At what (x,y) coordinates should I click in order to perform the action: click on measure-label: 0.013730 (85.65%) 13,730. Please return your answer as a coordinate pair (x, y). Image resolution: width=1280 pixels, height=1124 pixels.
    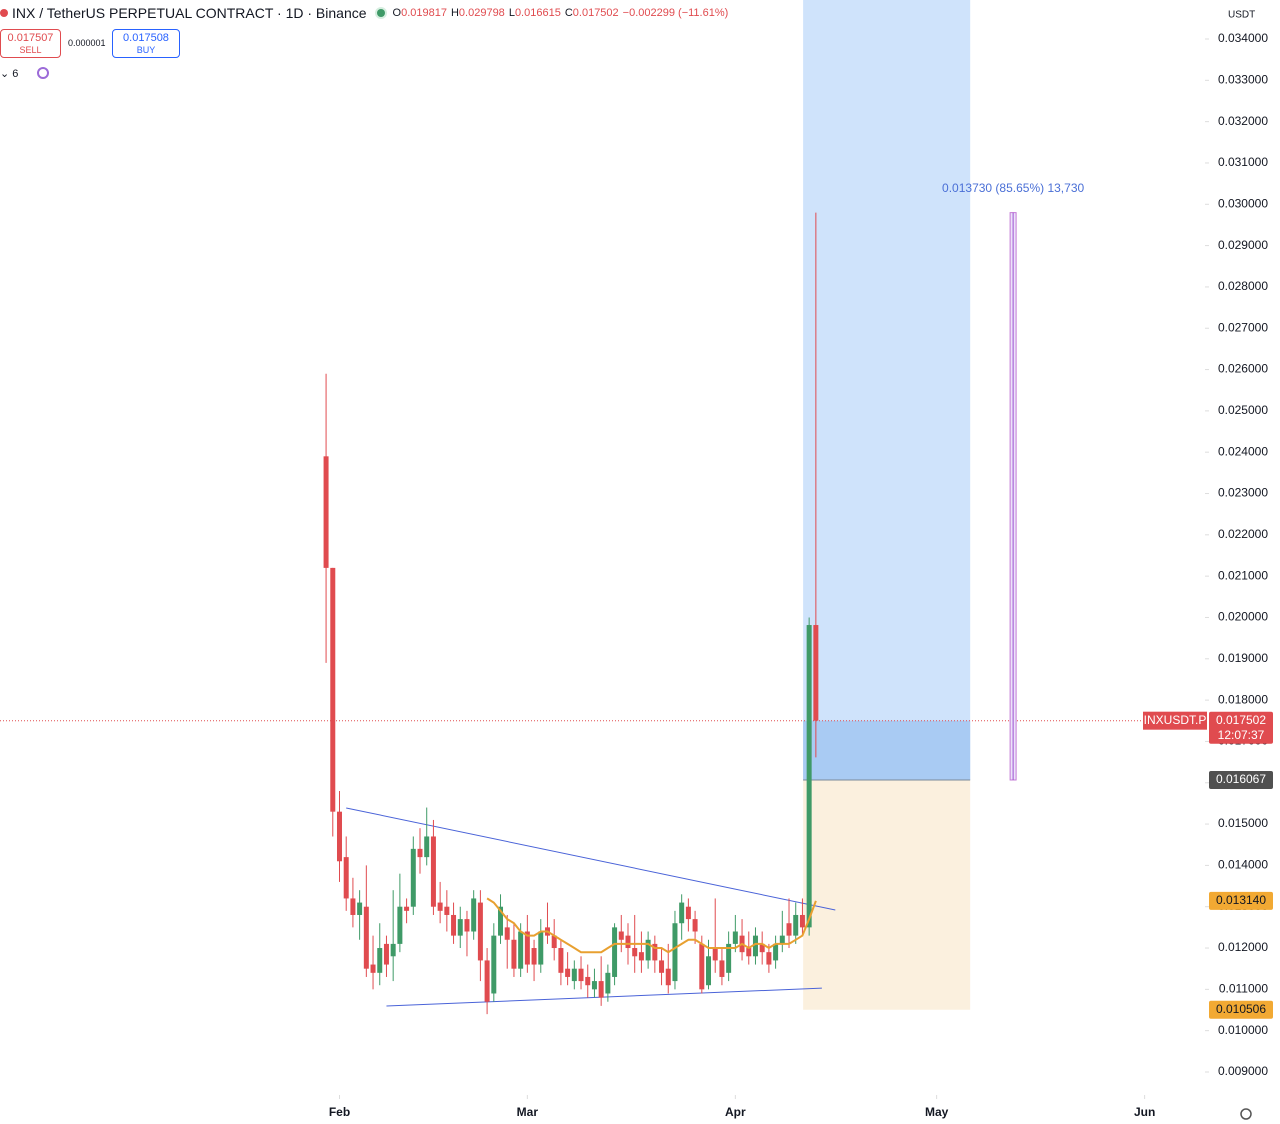
    Looking at the image, I should click on (1013, 188).